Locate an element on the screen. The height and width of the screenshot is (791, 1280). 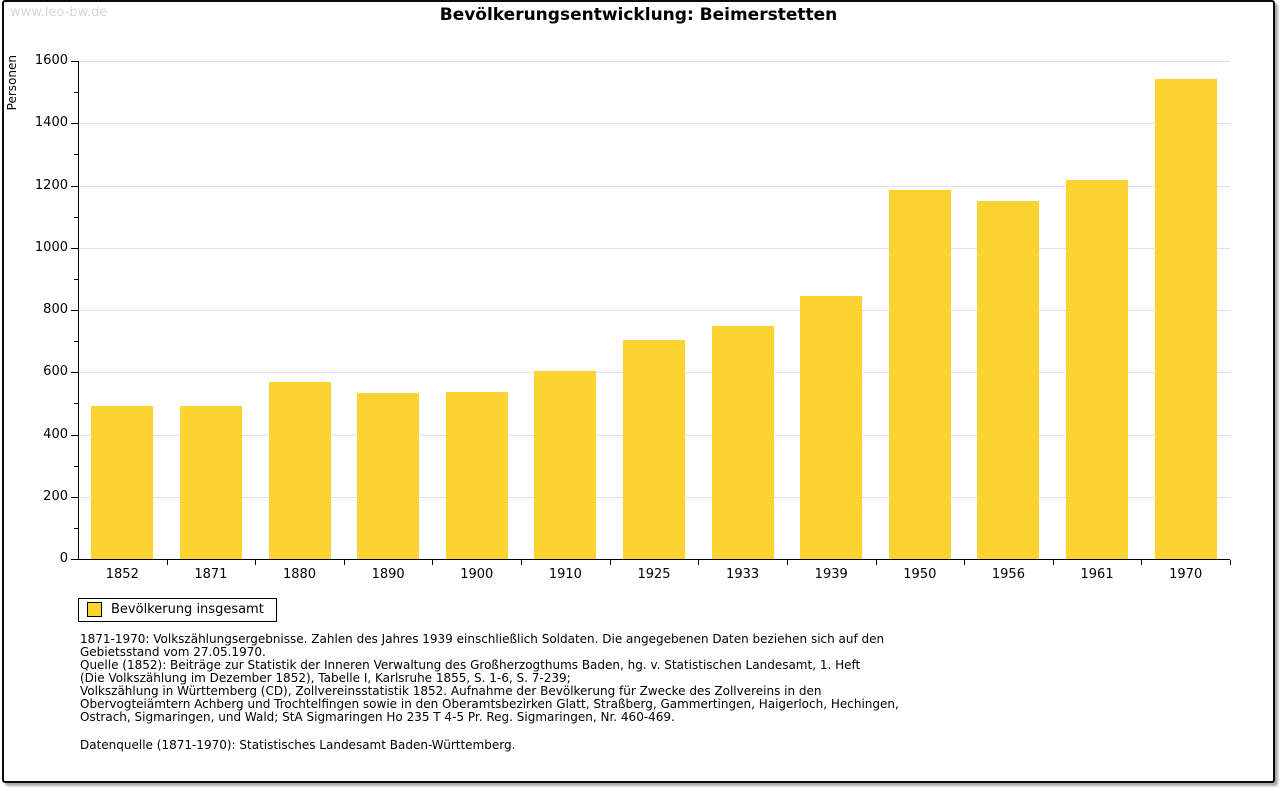
bar-1961 is located at coordinates (1097, 369).